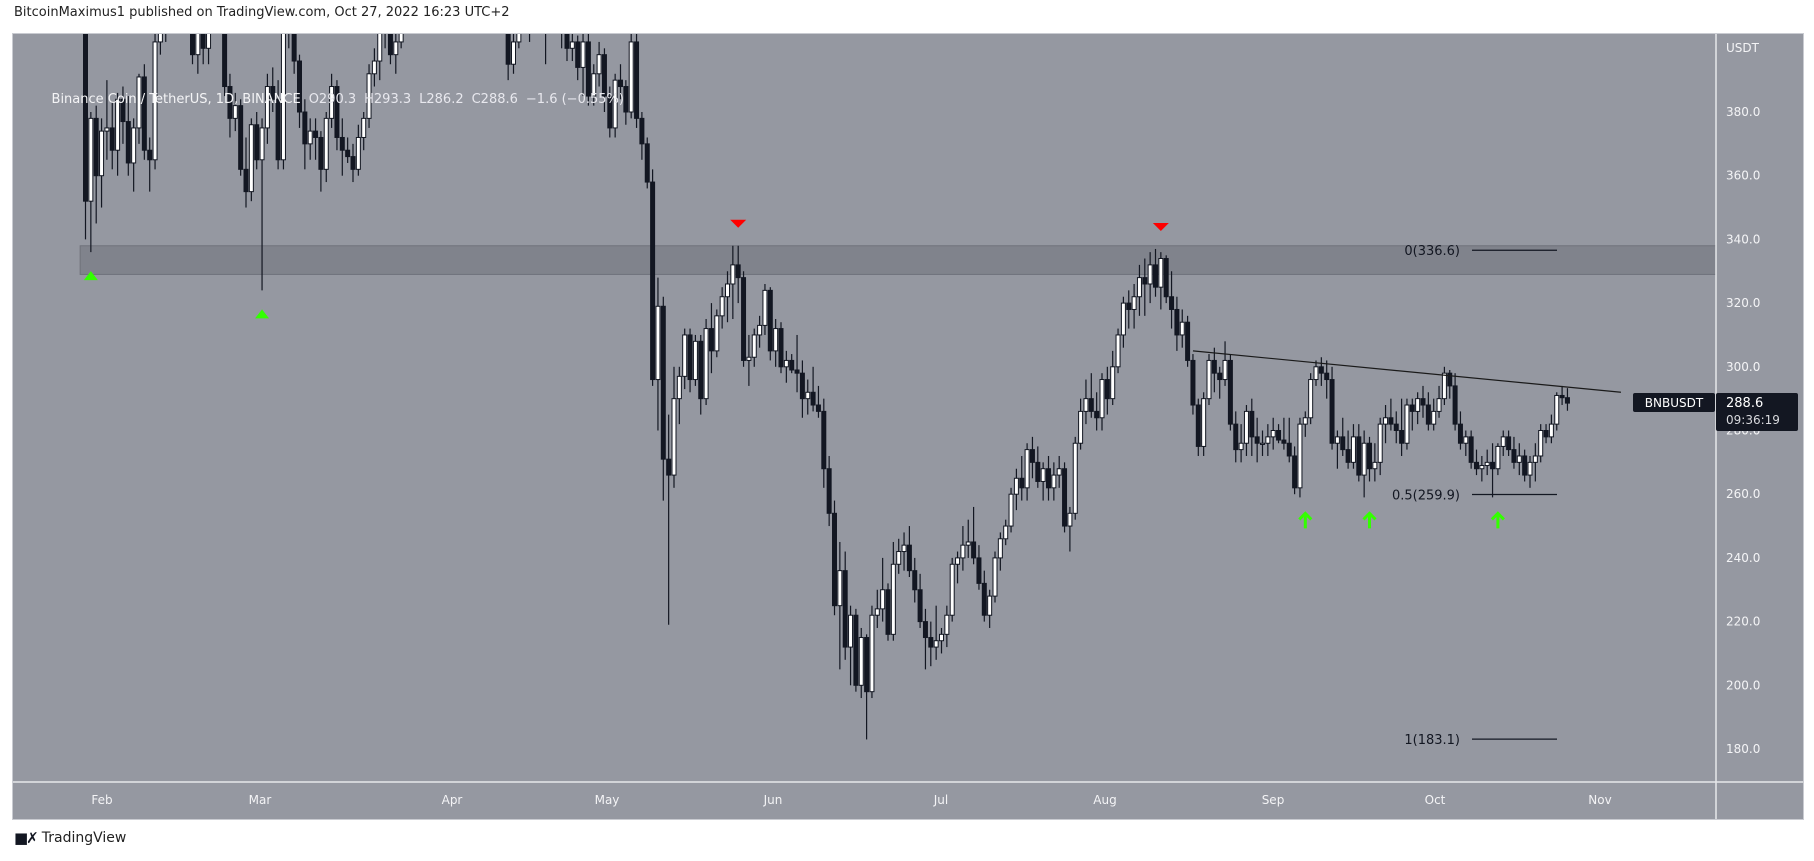  What do you see at coordinates (176, 99) in the screenshot?
I see `symbol-title: Binance Coin / TetherUS, 1D, BINANCE` at bounding box center [176, 99].